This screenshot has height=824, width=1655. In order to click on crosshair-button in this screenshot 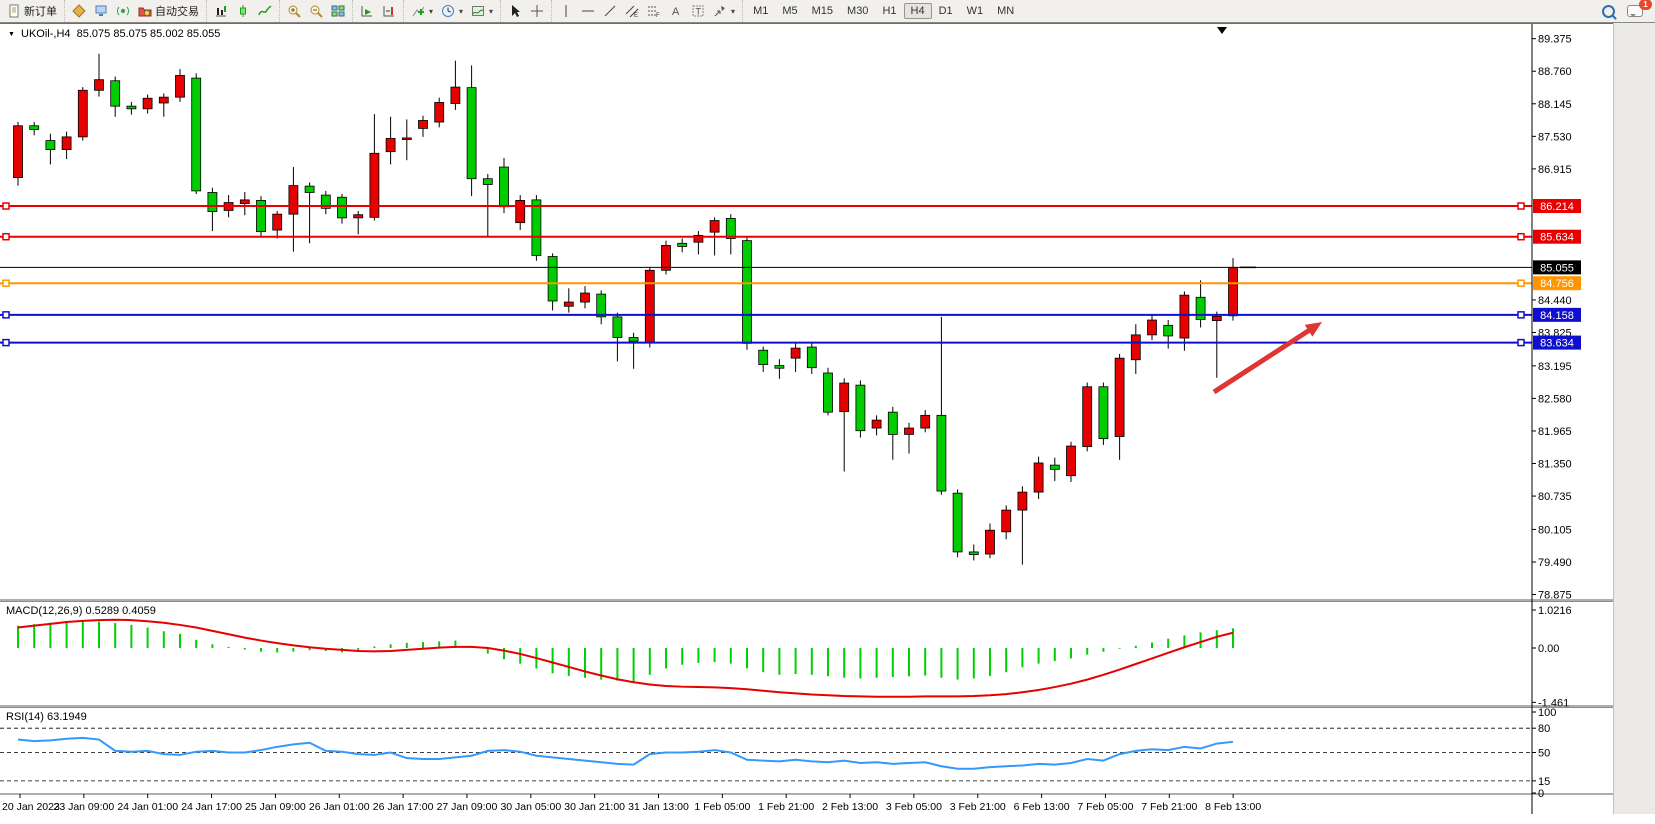, I will do `click(537, 11)`.